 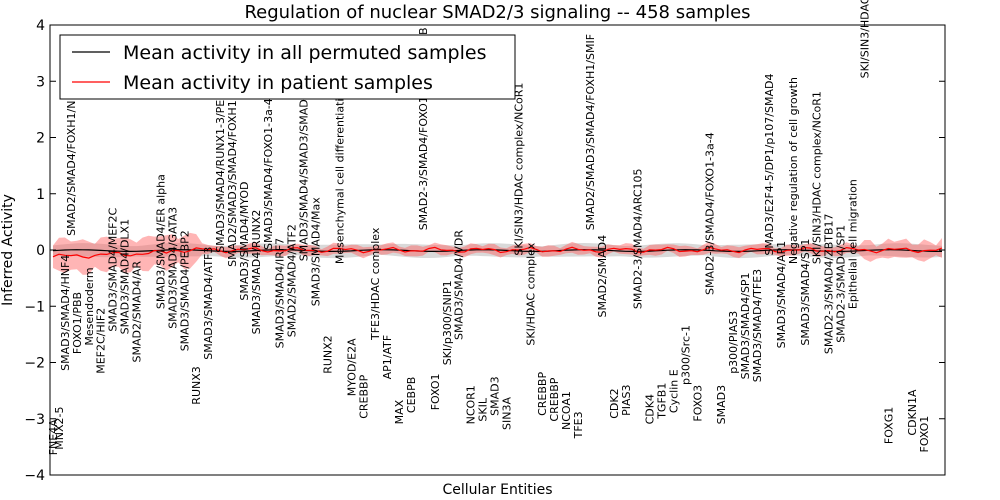 What do you see at coordinates (447, 322) in the screenshot?
I see `entity-label: SKI/p300/SNIP1` at bounding box center [447, 322].